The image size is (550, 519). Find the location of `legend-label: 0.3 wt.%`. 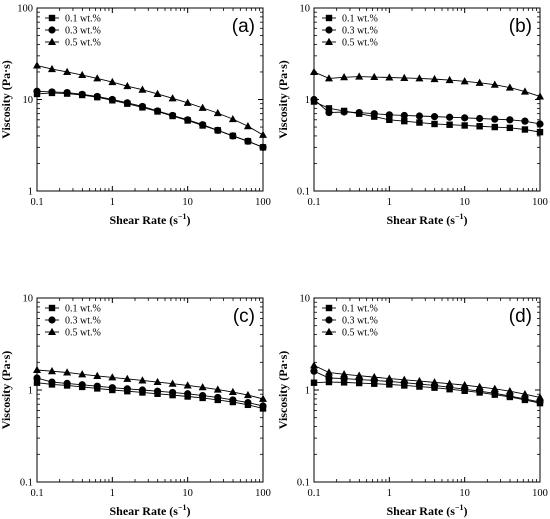

legend-label: 0.3 wt.% is located at coordinates (83, 31).